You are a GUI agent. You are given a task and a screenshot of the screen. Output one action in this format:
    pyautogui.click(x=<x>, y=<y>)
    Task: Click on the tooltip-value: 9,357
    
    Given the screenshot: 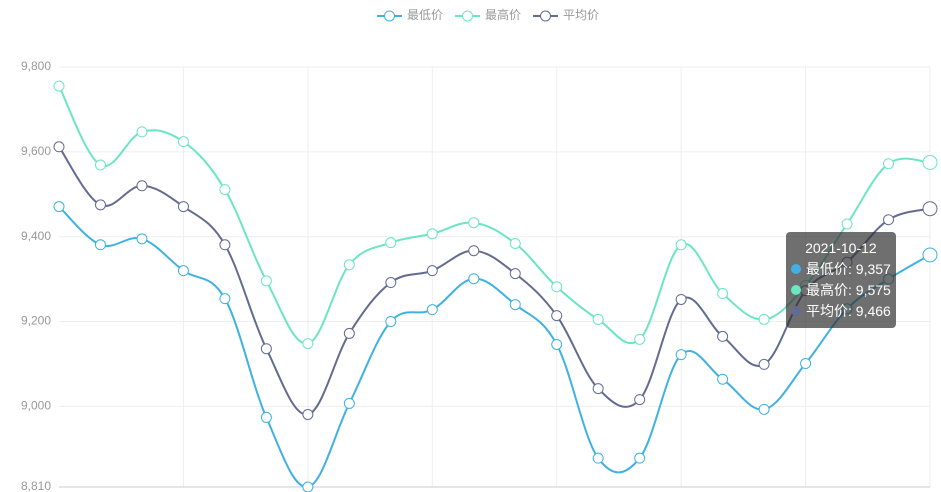 What is the action you would take?
    pyautogui.click(x=873, y=269)
    